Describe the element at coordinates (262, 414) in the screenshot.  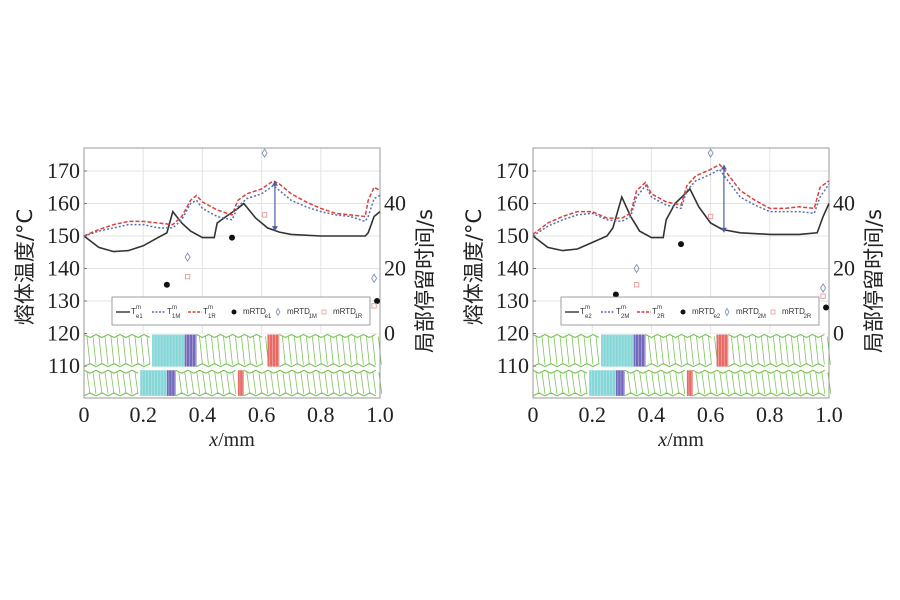
I see `x-tick-label: 0.6` at that location.